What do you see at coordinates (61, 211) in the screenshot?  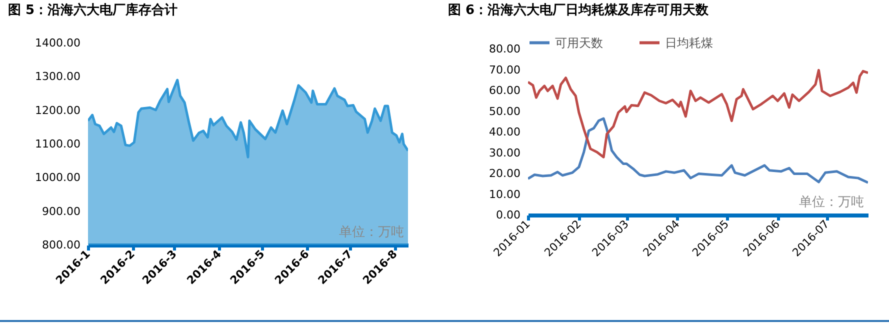 I see `y-tick-label: 900.00` at bounding box center [61, 211].